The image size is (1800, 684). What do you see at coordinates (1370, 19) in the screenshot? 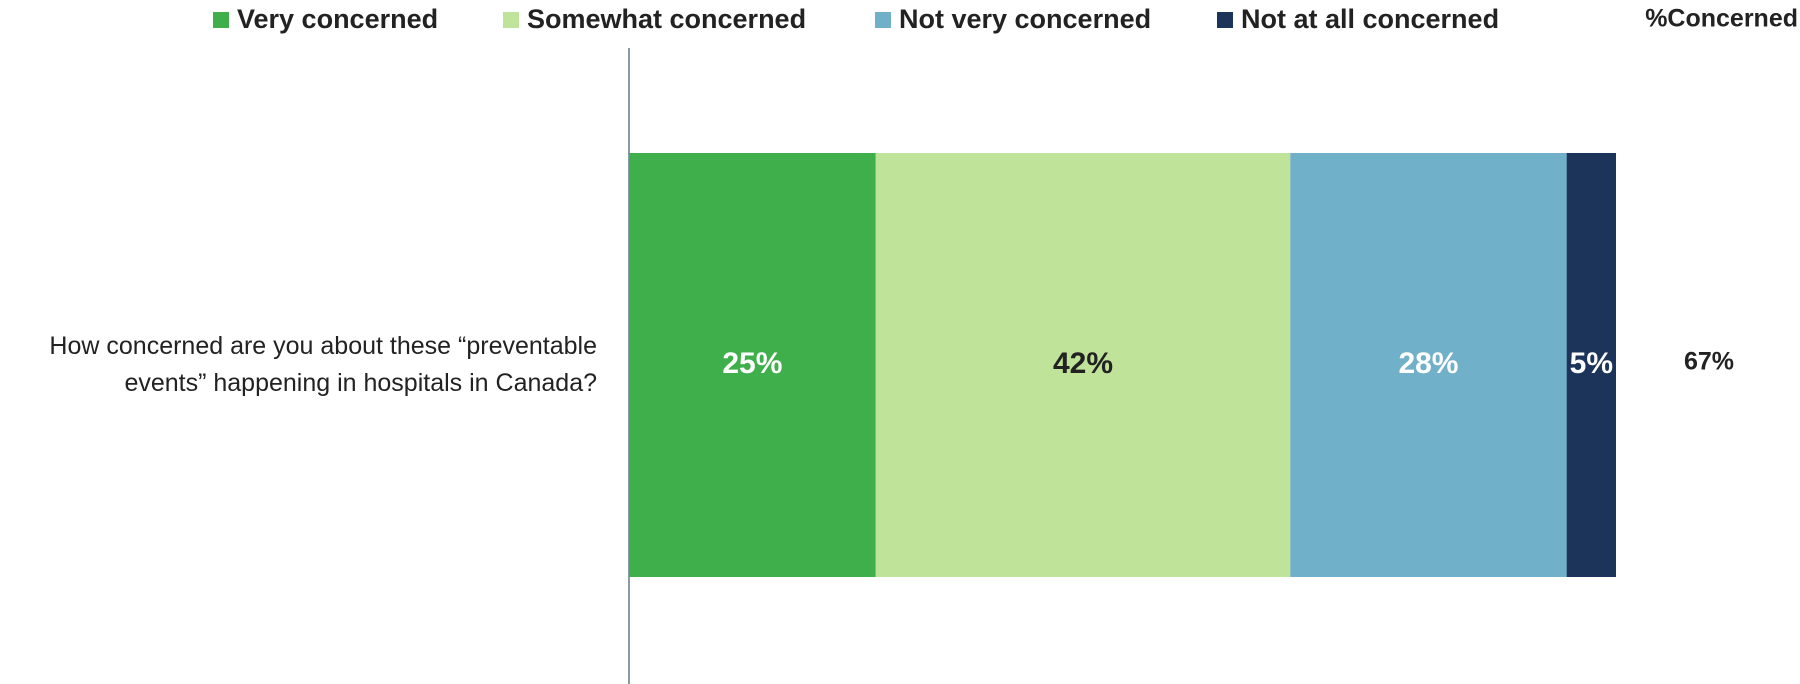
I see `legend-label: Not at all concerned` at bounding box center [1370, 19].